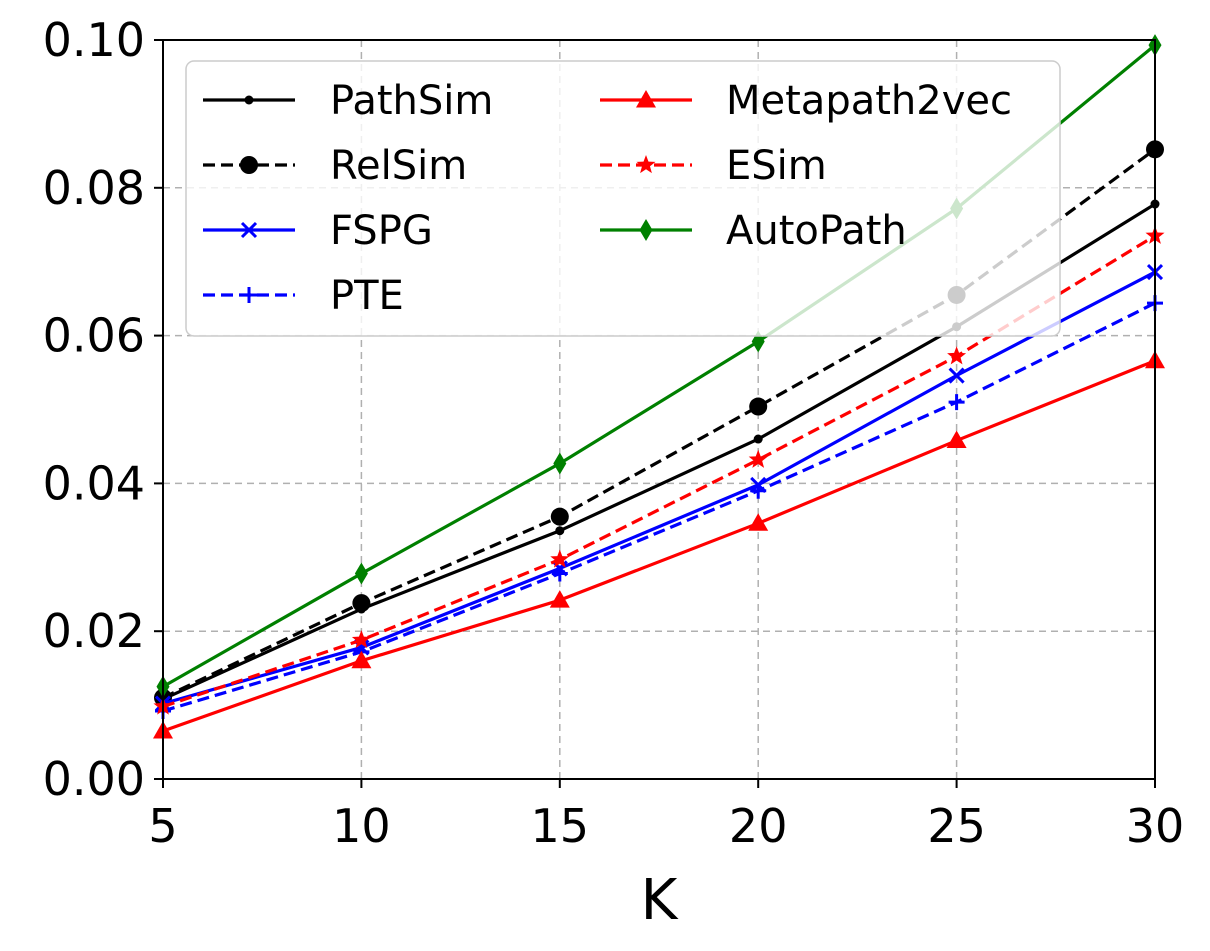  I want to click on legend-marker-esim, so click(646, 164).